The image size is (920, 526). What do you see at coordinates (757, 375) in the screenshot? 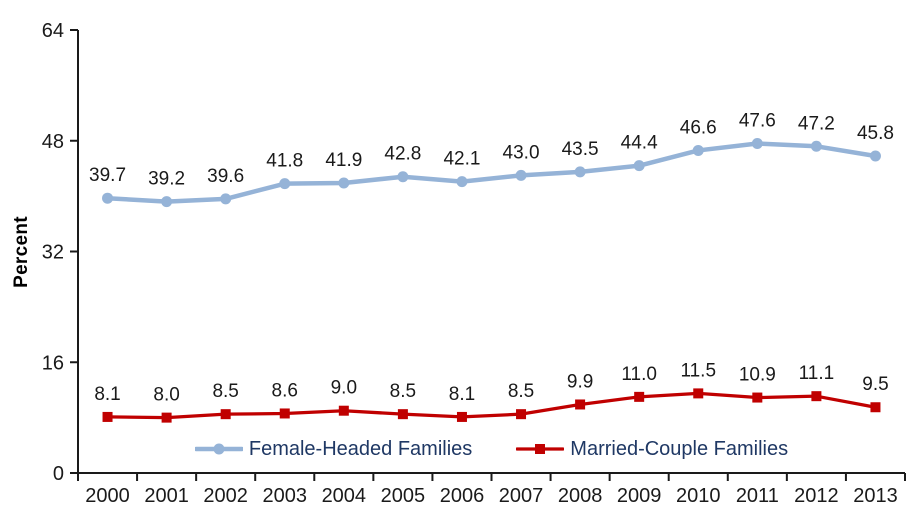
I see `svg-text: 10.9` at bounding box center [757, 375].